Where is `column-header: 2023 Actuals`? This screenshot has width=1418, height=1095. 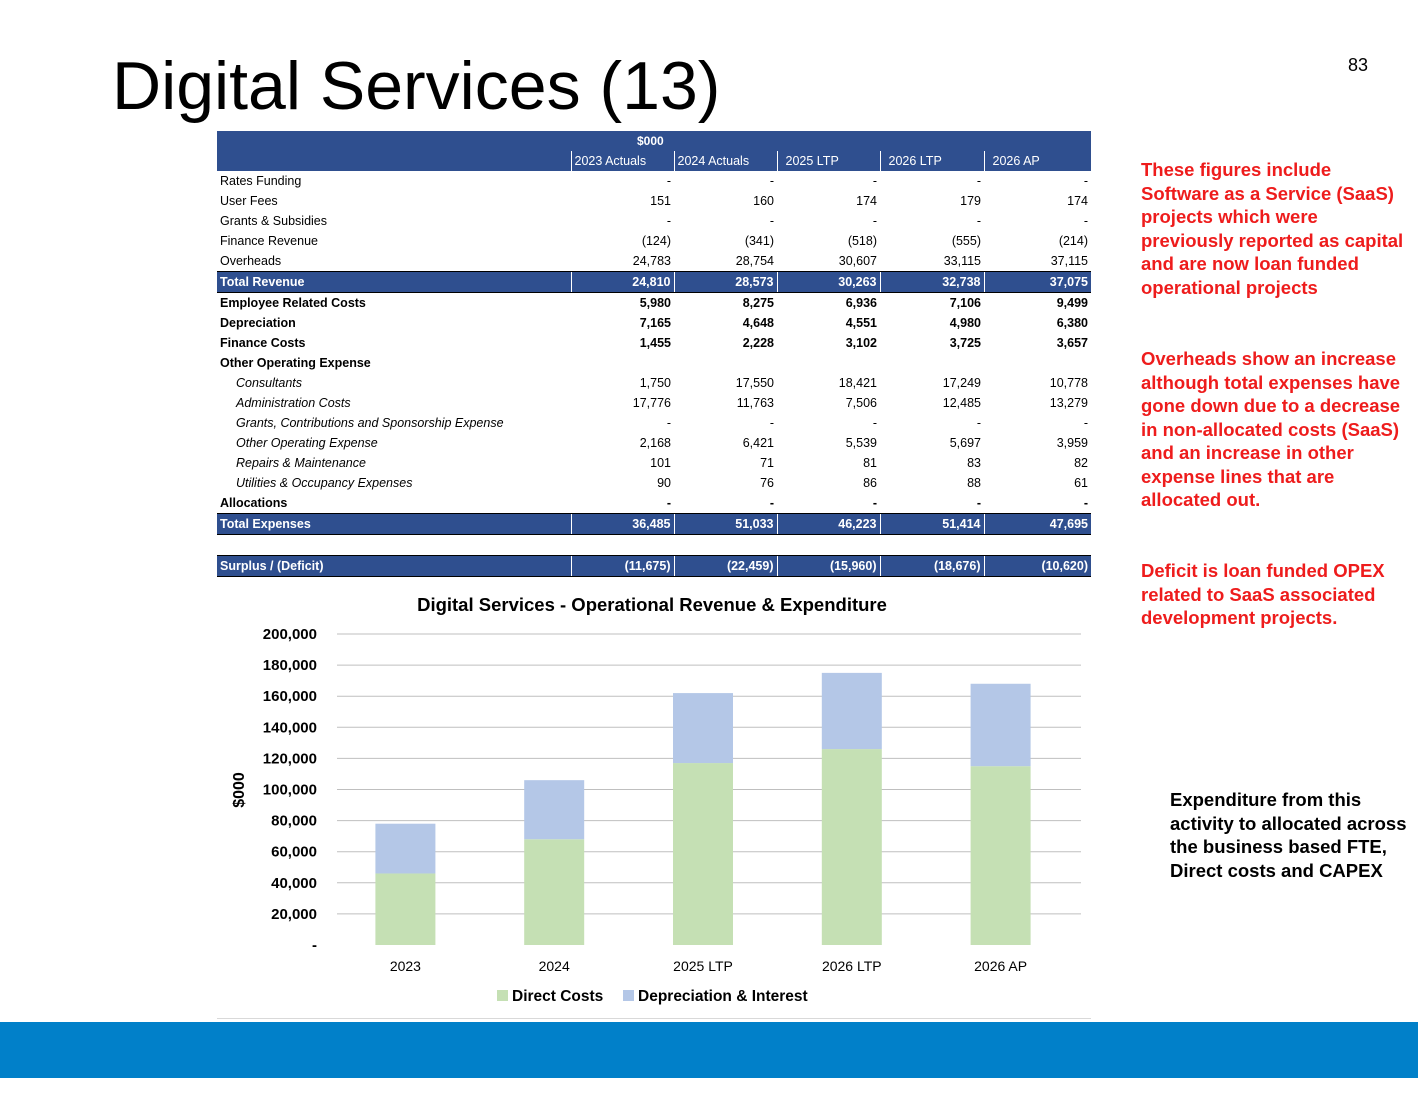 column-header: 2023 Actuals is located at coordinates (622, 161).